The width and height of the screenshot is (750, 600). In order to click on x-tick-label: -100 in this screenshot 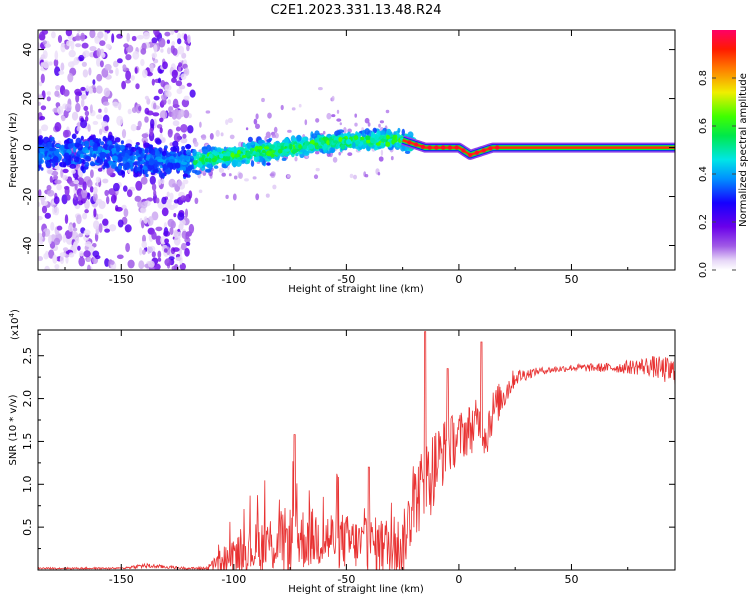, I will do `click(233, 279)`.